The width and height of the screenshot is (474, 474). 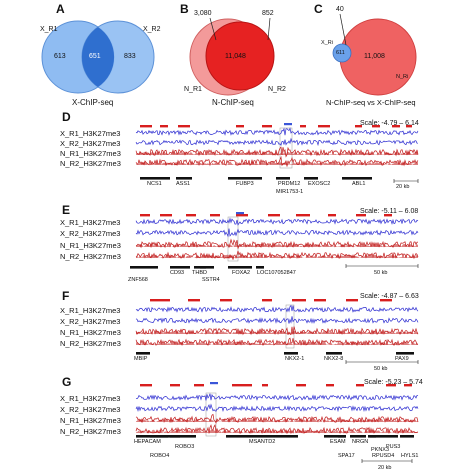 I want to click on panel-g-track-label-2: X_R2_H3K27me3, so click(x=90, y=409).